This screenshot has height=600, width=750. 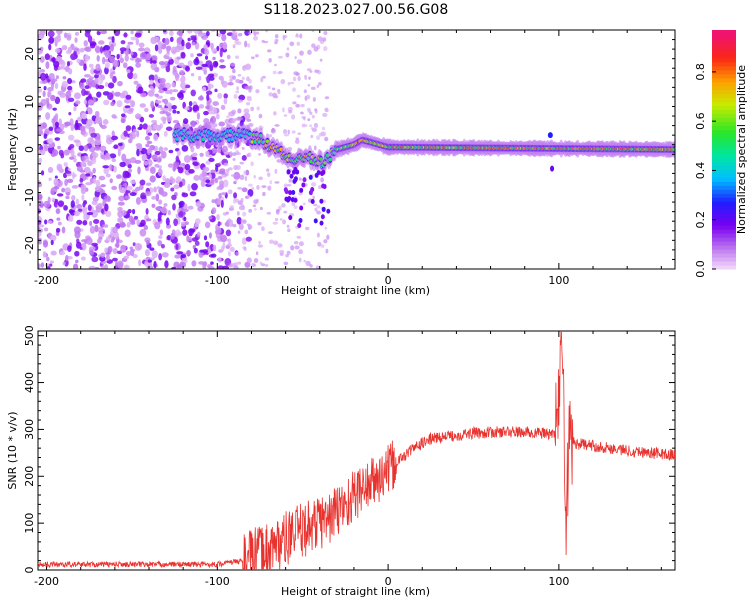 What do you see at coordinates (29, 335) in the screenshot?
I see `snr-ytick-label: 500` at bounding box center [29, 335].